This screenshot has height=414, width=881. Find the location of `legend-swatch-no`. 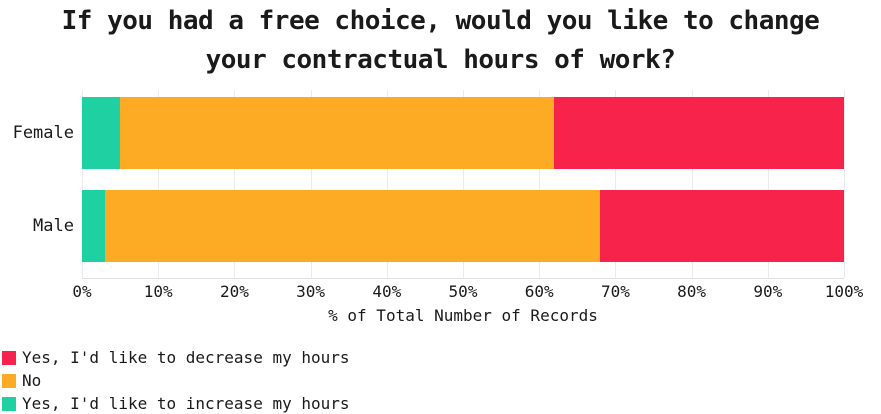

legend-swatch-no is located at coordinates (9, 380).